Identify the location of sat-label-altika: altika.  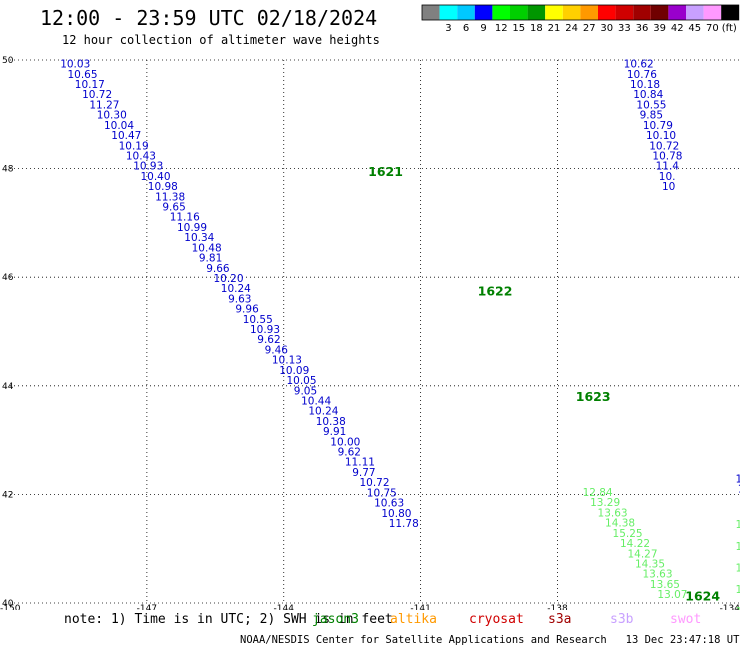
(413, 619).